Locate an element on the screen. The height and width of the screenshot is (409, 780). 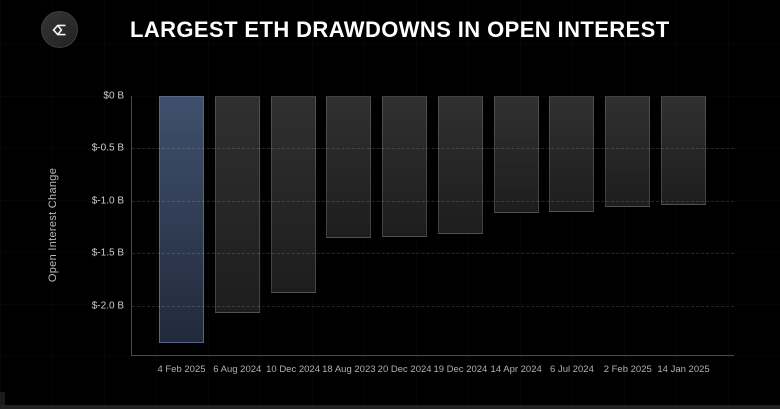
x-tick-label: 6 Aug 2024 is located at coordinates (237, 369).